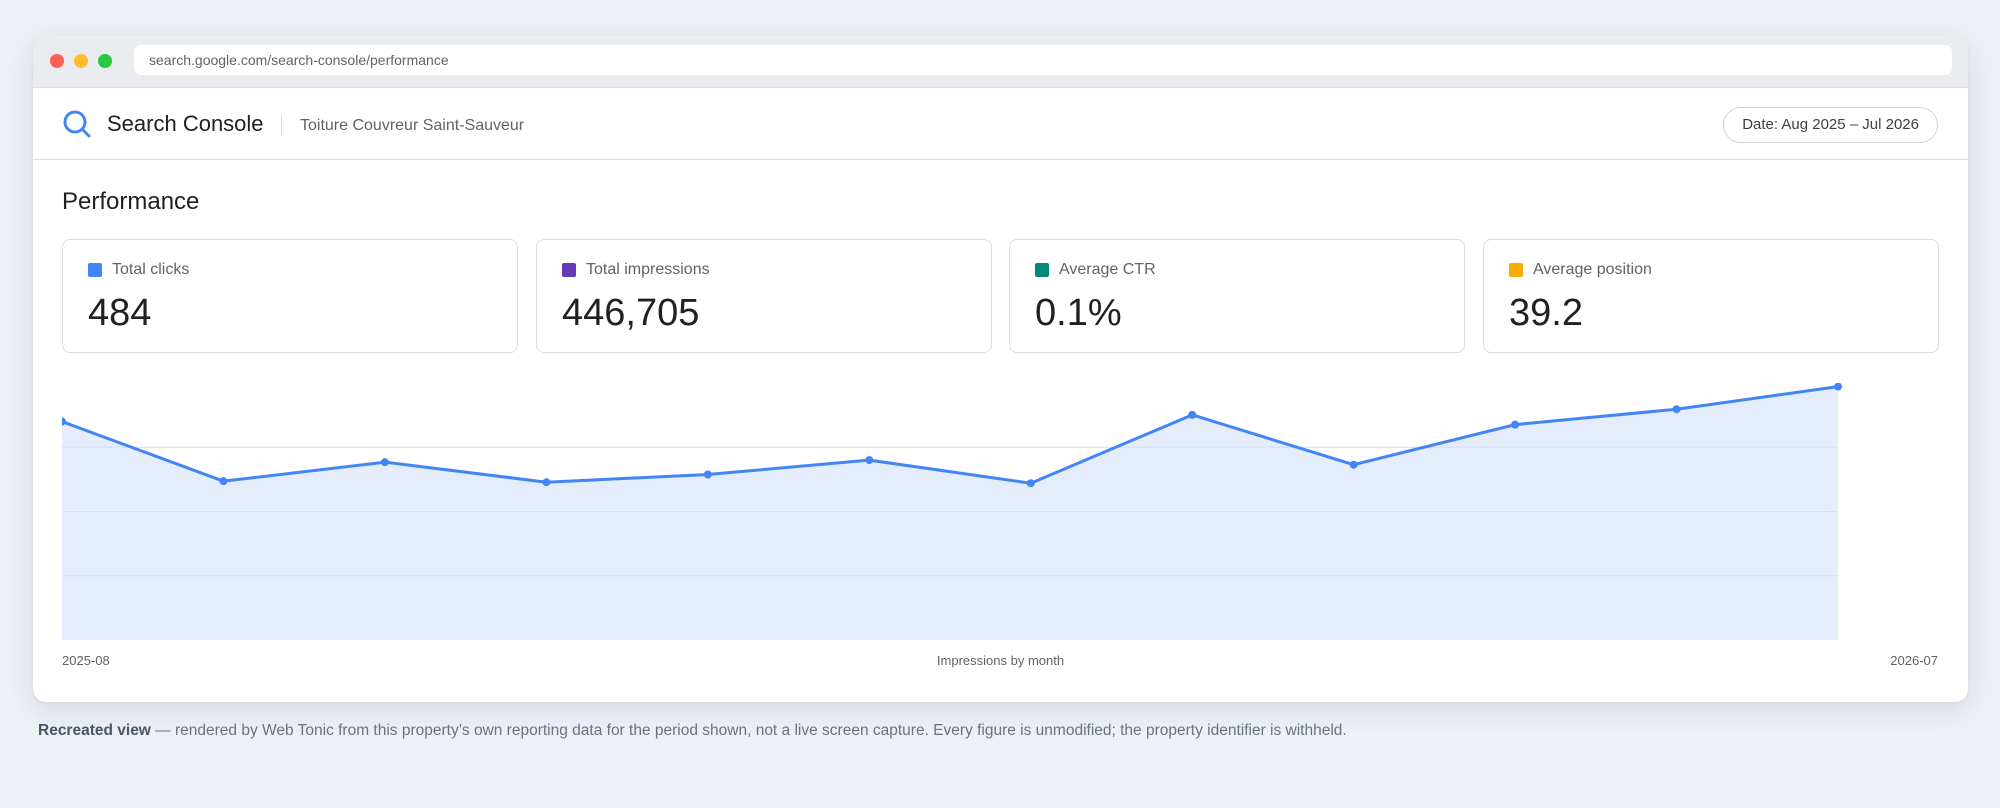 The width and height of the screenshot is (2000, 808). Describe the element at coordinates (290, 296) in the screenshot. I see `metric-card-clicks: Total clicks 484` at that location.